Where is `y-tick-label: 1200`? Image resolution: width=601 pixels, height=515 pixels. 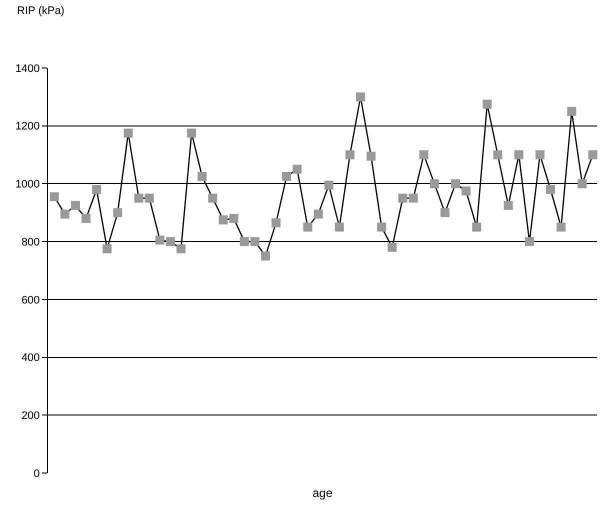 y-tick-label: 1200 is located at coordinates (27, 126).